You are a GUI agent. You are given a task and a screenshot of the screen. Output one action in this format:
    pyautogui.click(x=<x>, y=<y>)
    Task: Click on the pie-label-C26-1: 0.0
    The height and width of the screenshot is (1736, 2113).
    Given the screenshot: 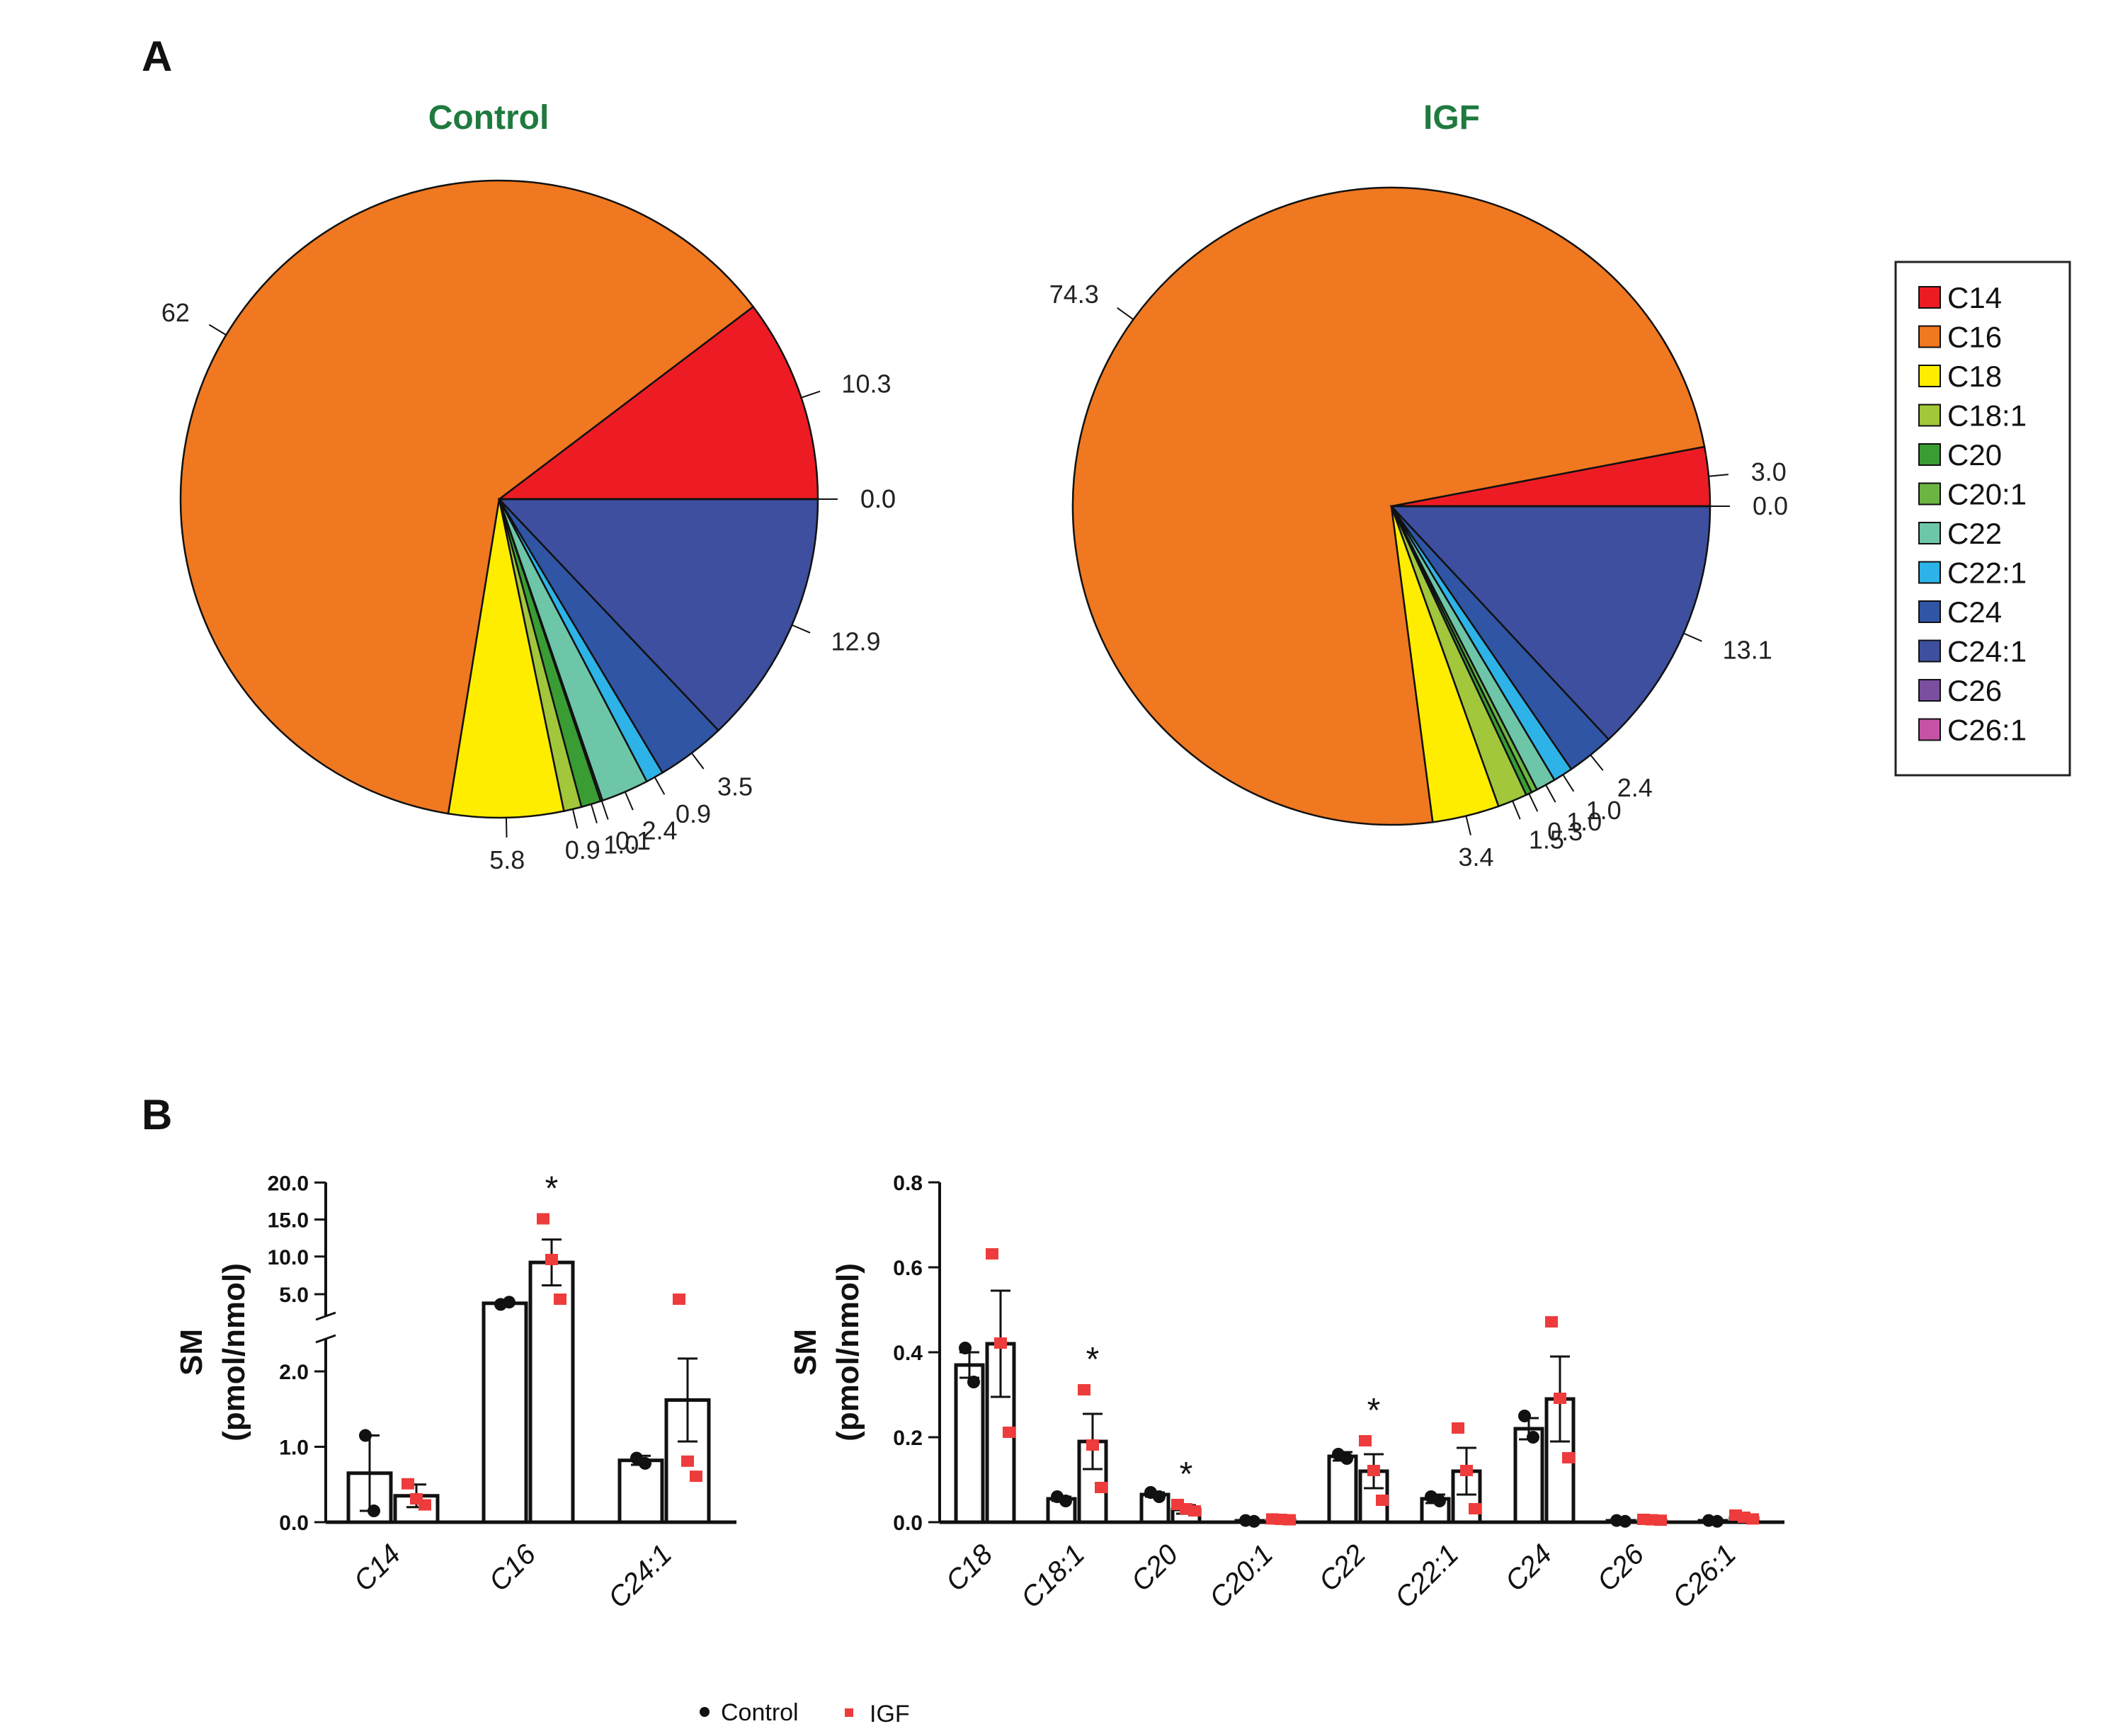 What is the action you would take?
    pyautogui.click(x=878, y=498)
    